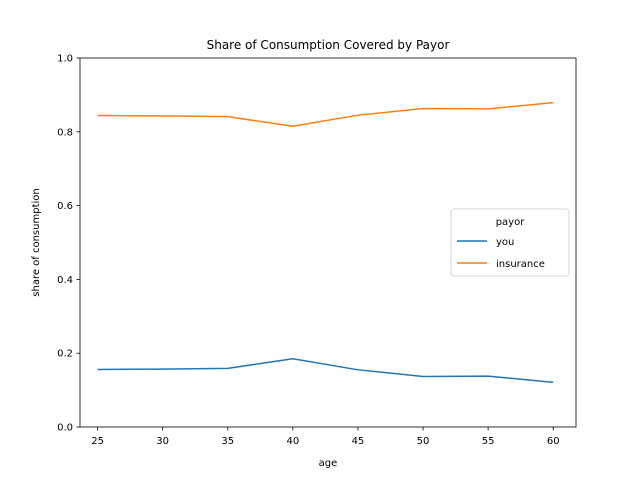 The width and height of the screenshot is (640, 480). I want to click on x-tick-label: 60, so click(553, 441).